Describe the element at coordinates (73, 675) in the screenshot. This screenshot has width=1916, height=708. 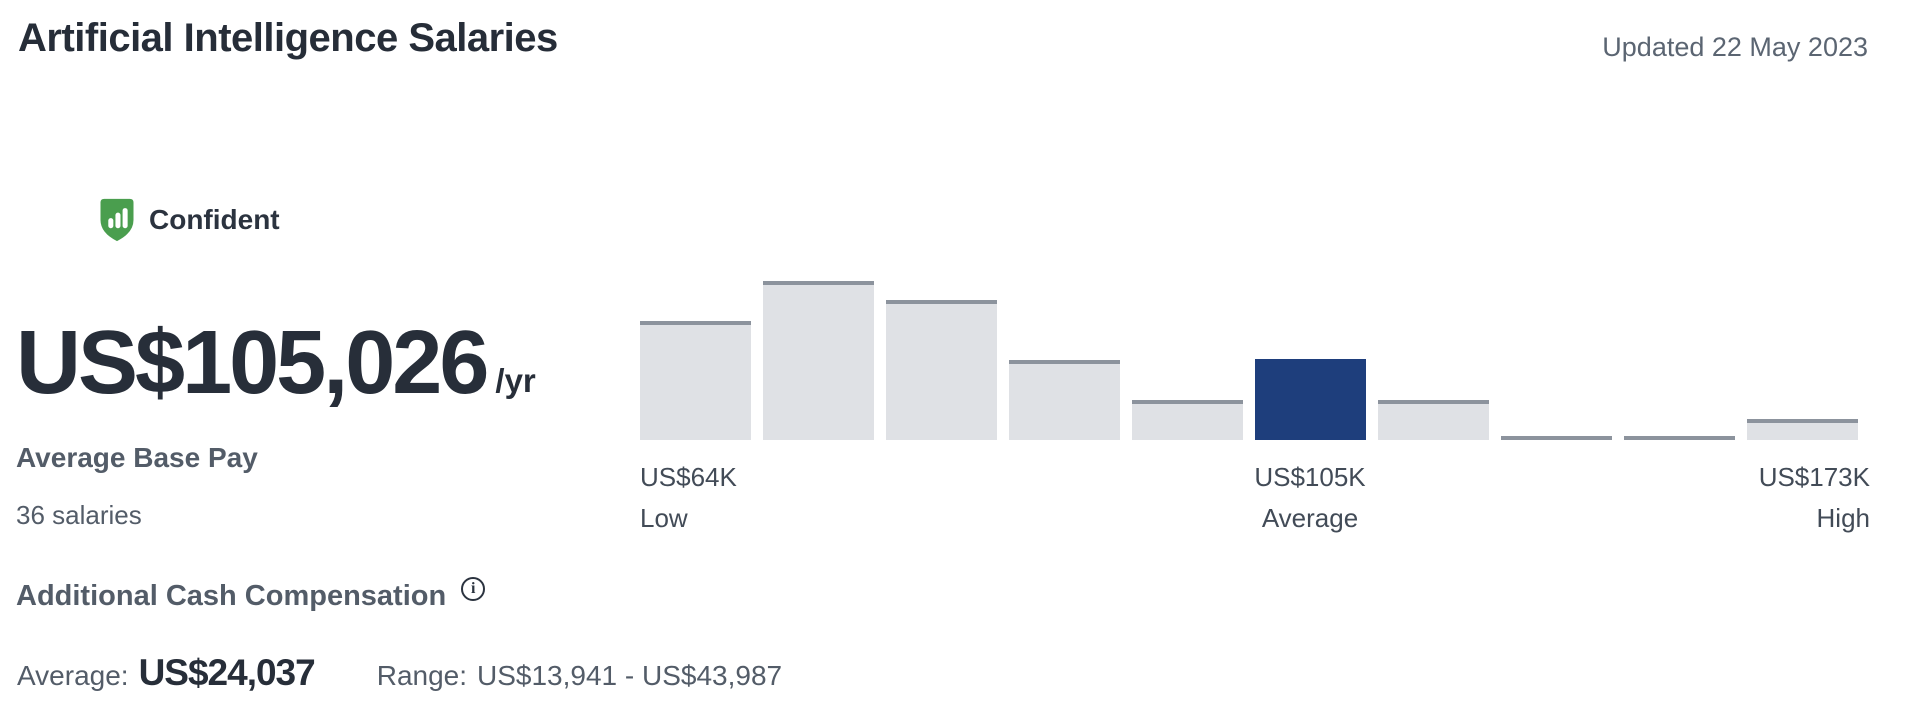
I see `comp-average-label: Average:` at that location.